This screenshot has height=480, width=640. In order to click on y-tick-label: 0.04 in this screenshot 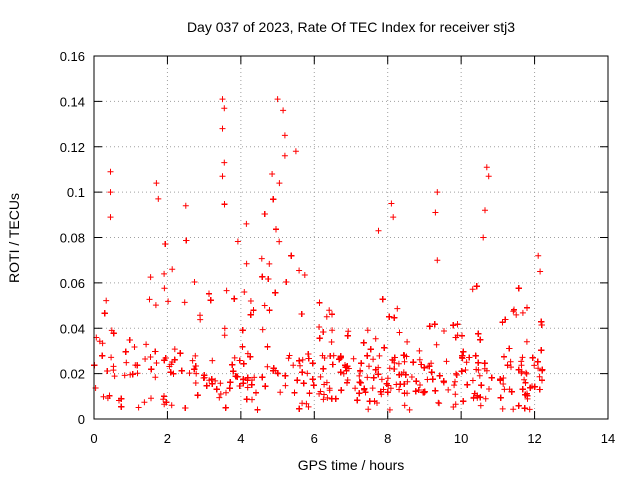, I will do `click(72, 328)`.